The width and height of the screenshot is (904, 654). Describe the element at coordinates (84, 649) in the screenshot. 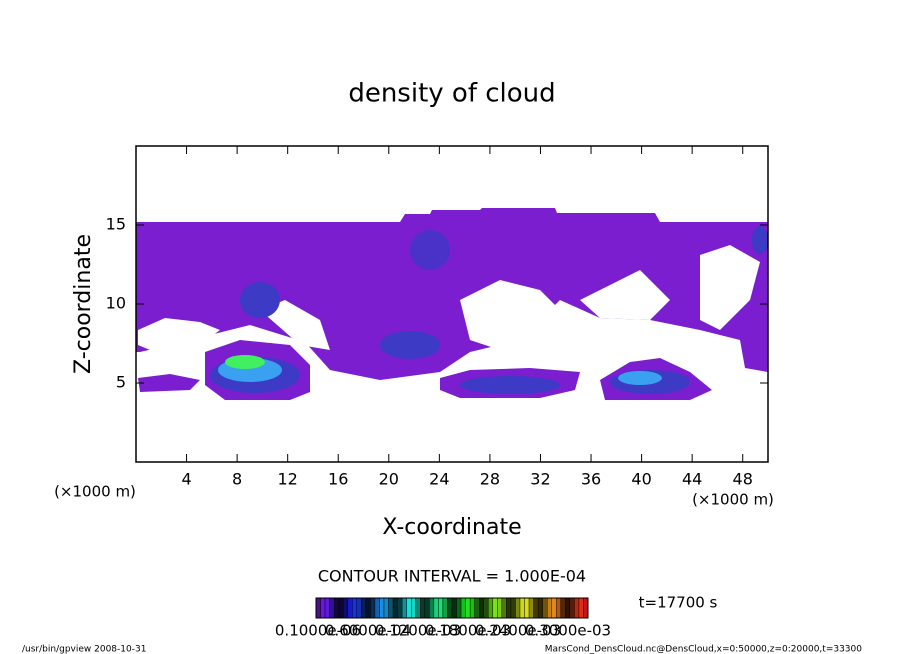

I see `footer: /usr/bin/gpview 2008-10-31` at that location.